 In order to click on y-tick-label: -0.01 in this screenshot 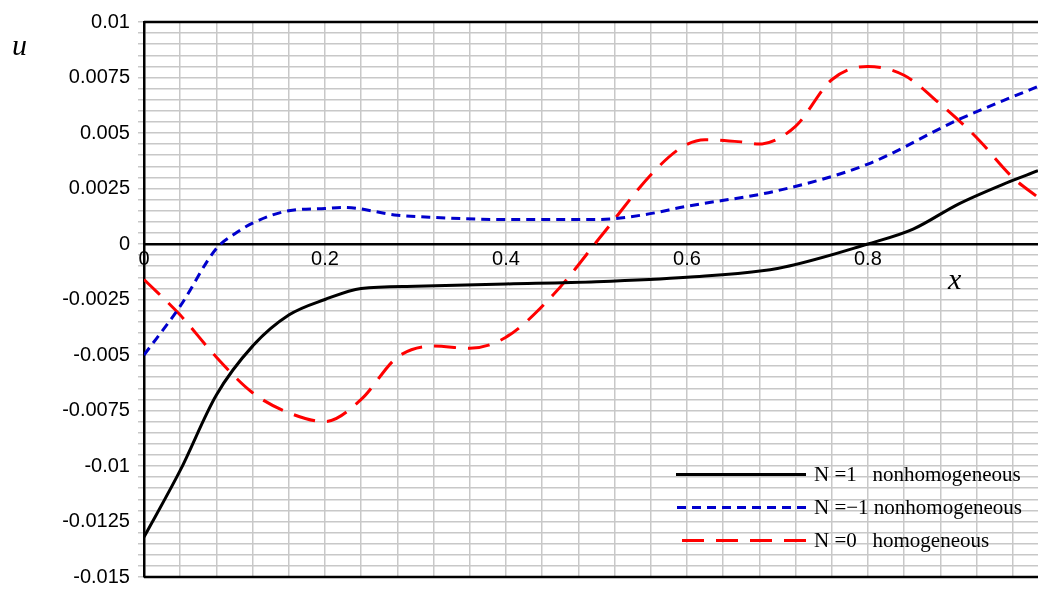, I will do `click(107, 464)`.